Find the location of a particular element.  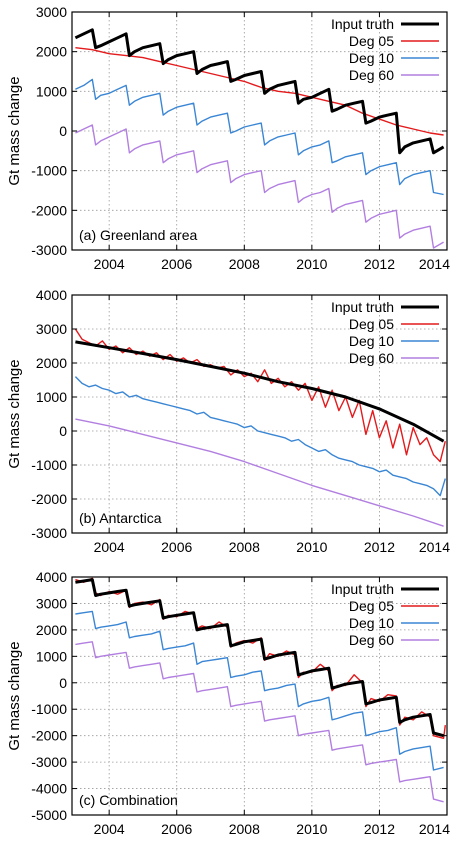

y-tick-label: -5000 is located at coordinates (49, 815).